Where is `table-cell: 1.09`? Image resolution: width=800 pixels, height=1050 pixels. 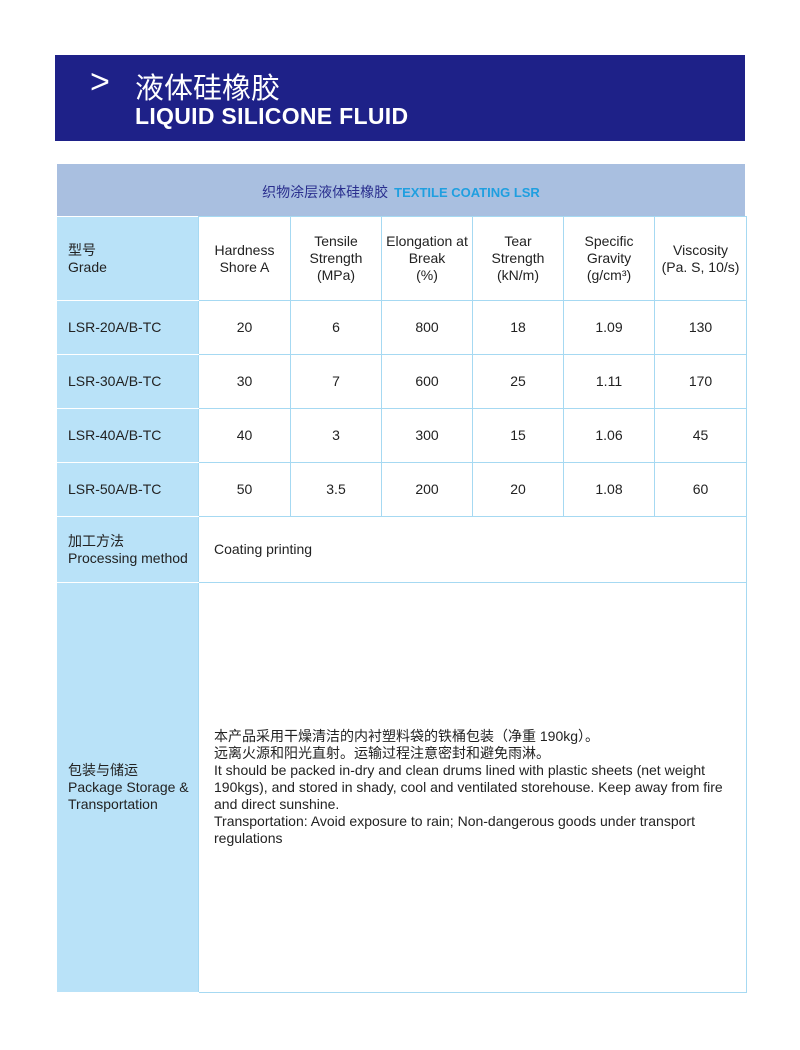
table-cell: 1.09 is located at coordinates (609, 327).